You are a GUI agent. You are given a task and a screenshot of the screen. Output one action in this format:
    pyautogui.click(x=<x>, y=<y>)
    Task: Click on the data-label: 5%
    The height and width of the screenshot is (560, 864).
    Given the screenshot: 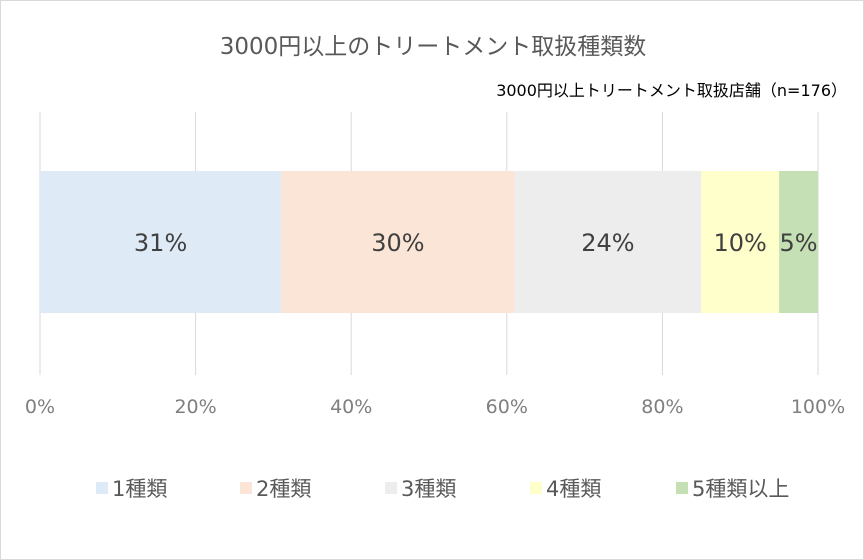 What is the action you would take?
    pyautogui.click(x=799, y=243)
    